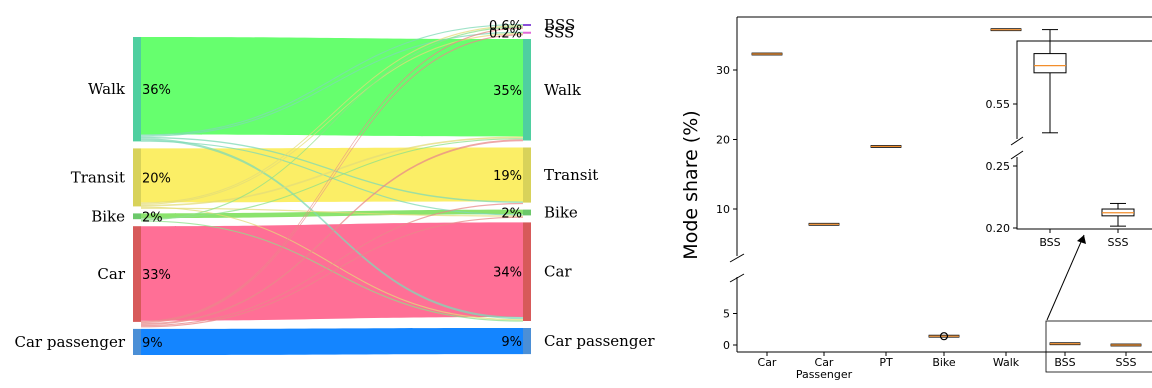  Describe the element at coordinates (527, 90) in the screenshot. I see `right-node-walk` at that location.